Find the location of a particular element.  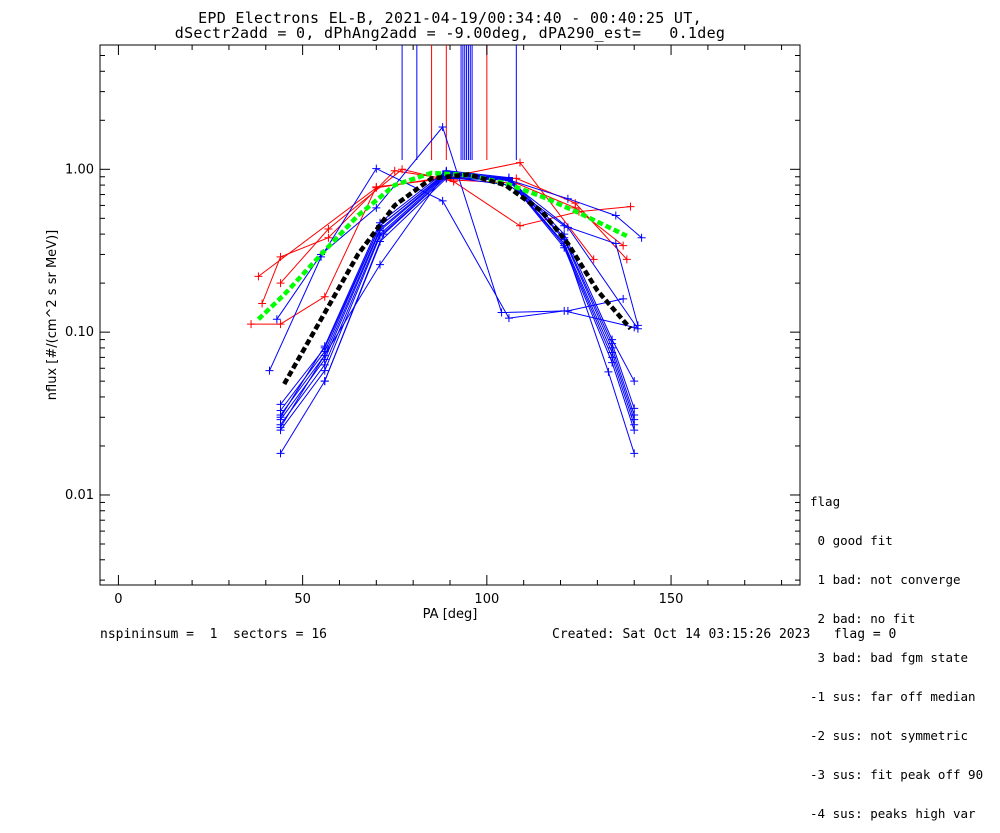

y-axis-label: nflux [#/(cm^2 s sr MeV)] is located at coordinates (52, 315).